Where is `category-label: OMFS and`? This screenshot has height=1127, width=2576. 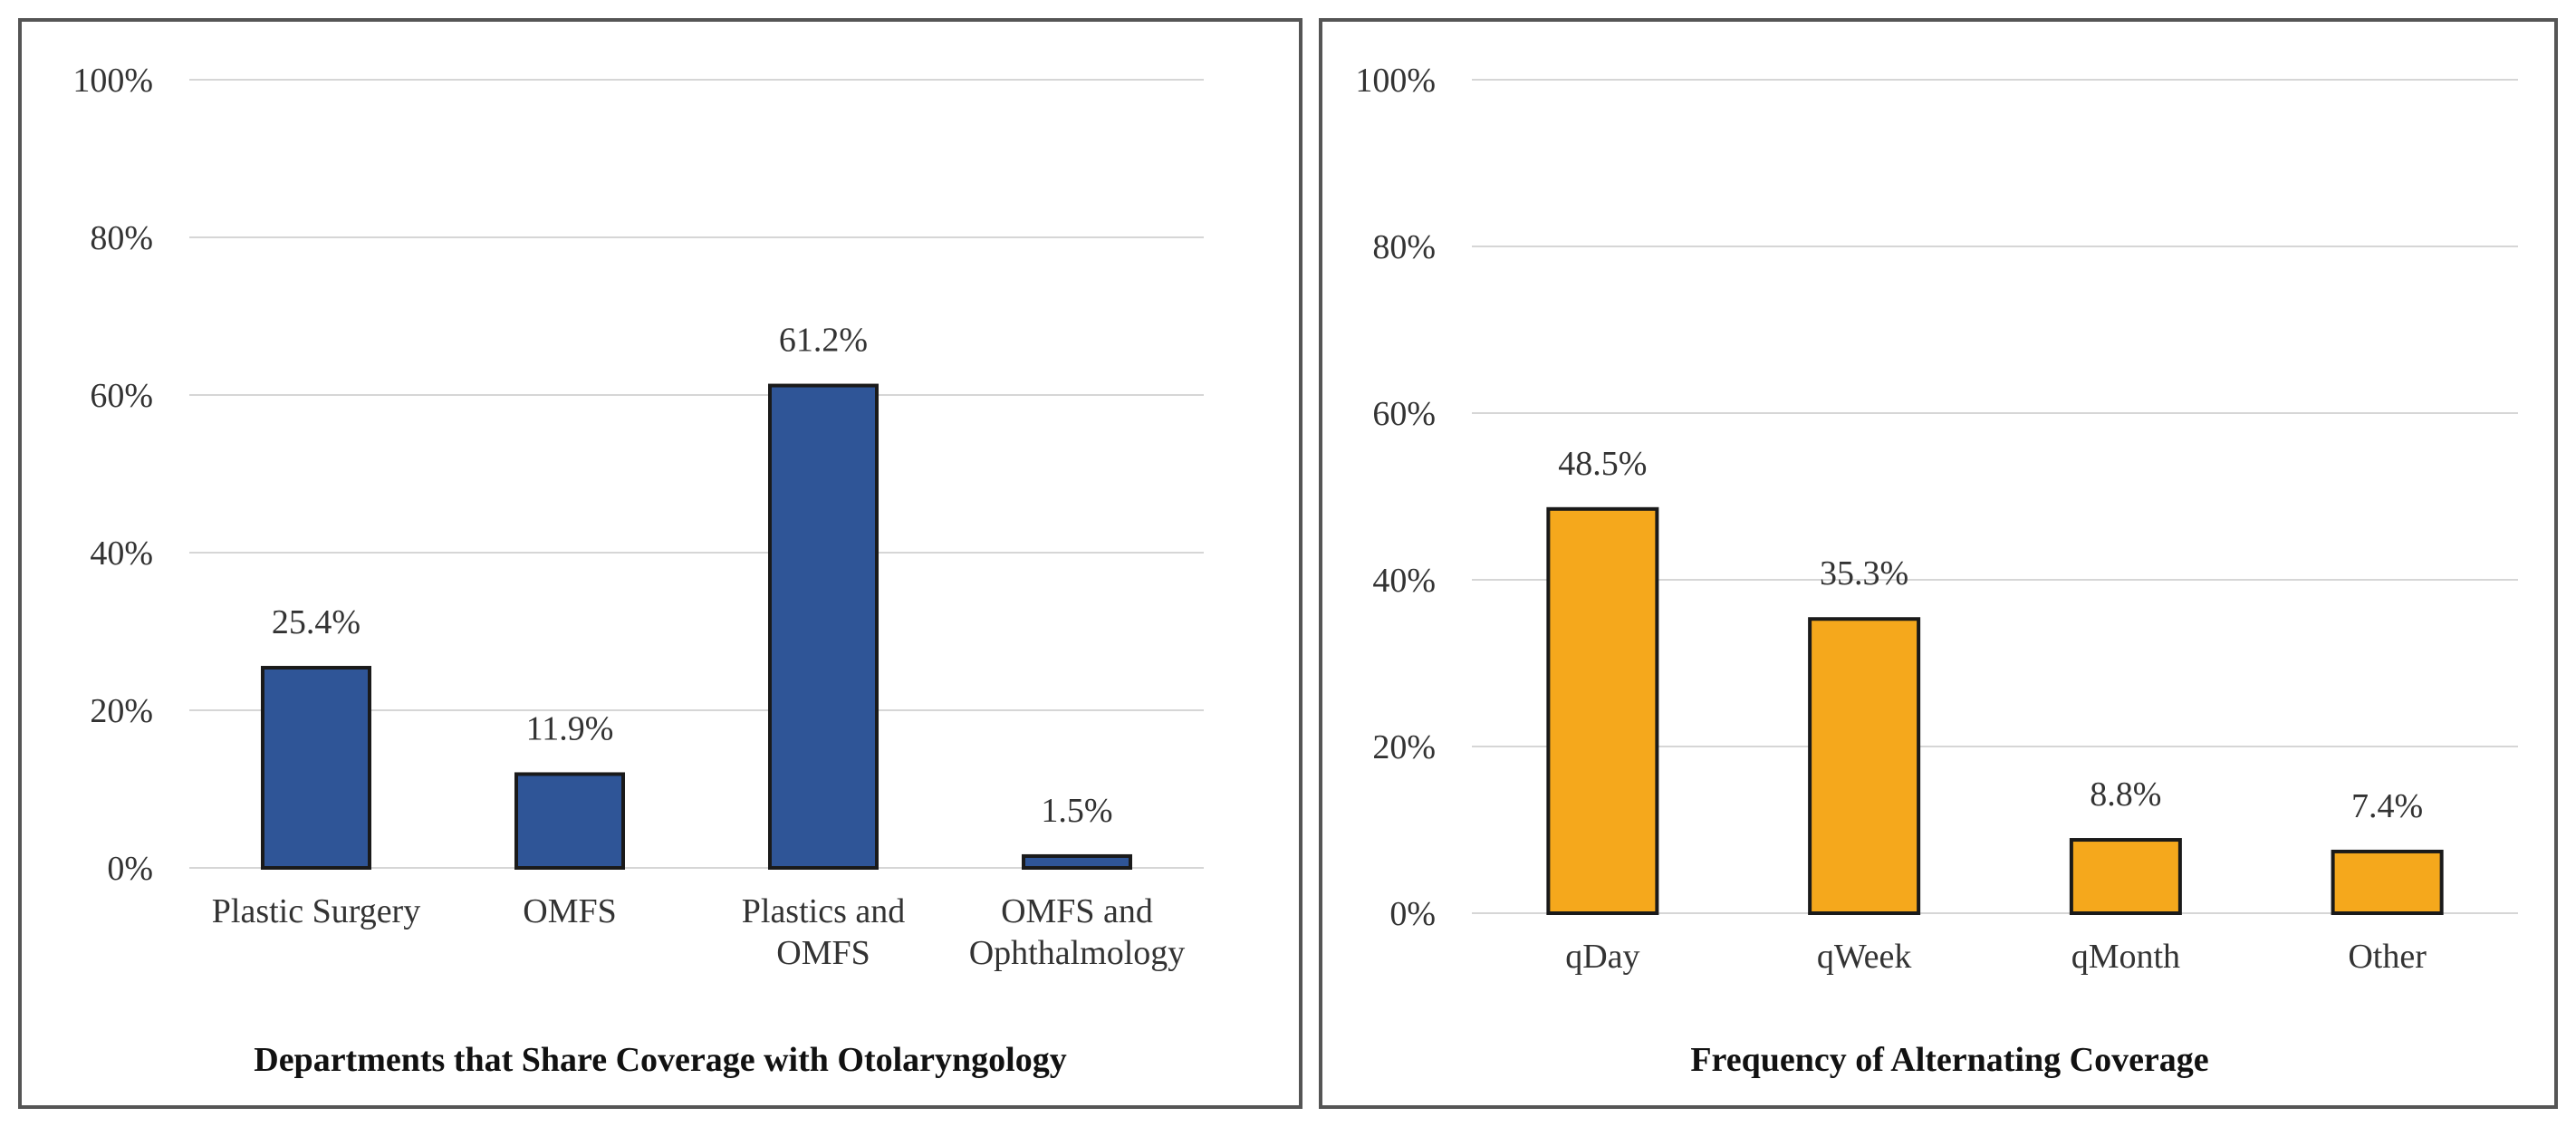
category-label: OMFS and is located at coordinates (1077, 911).